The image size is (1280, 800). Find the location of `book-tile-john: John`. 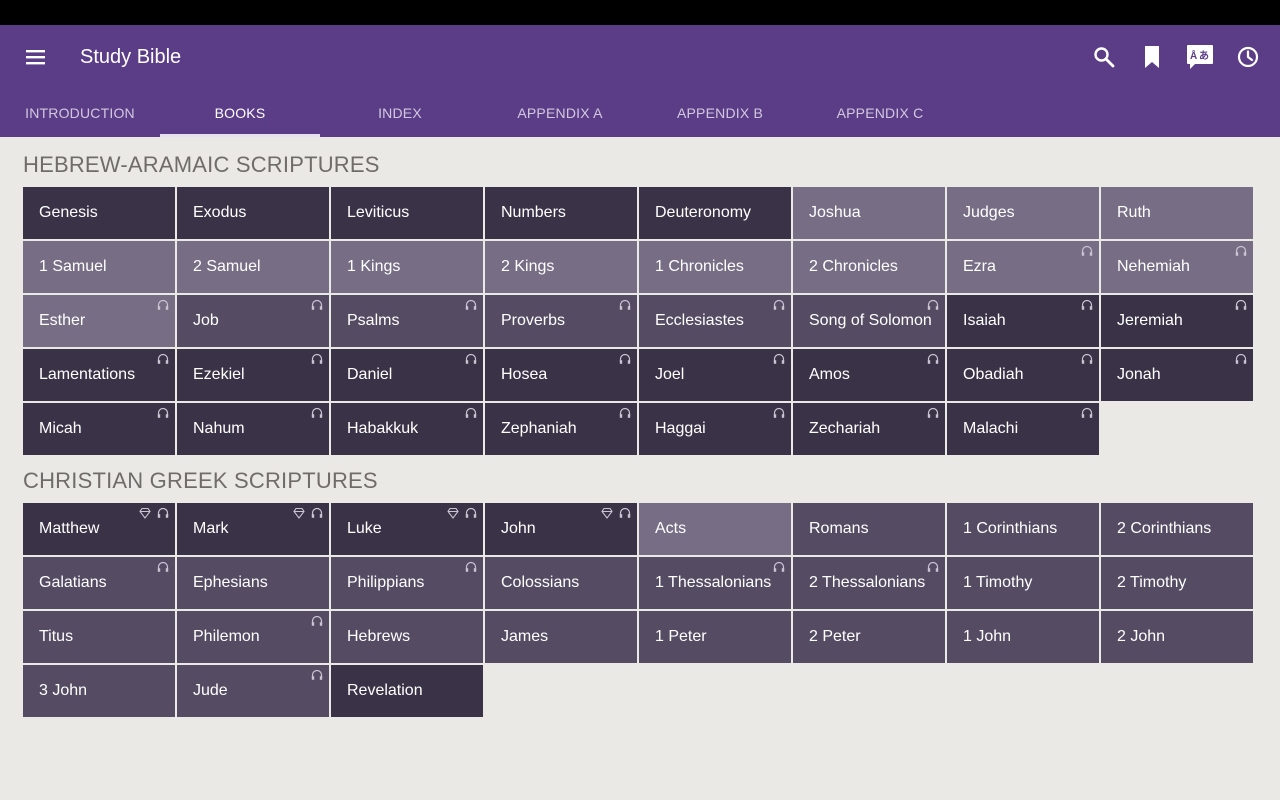

book-tile-john: John is located at coordinates (561, 529).